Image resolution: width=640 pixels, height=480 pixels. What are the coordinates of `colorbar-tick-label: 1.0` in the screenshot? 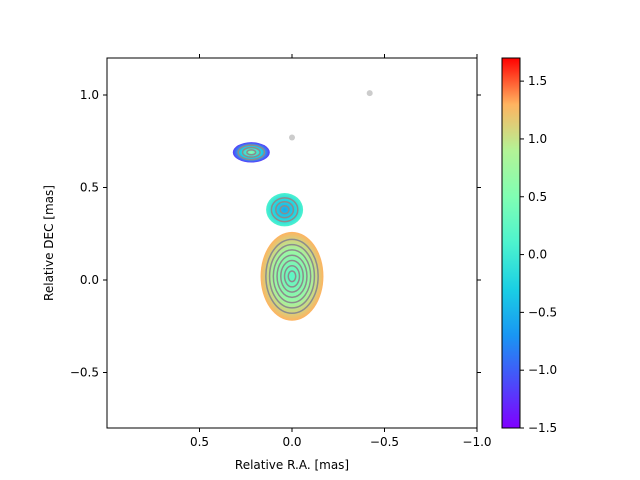 It's located at (537, 139).